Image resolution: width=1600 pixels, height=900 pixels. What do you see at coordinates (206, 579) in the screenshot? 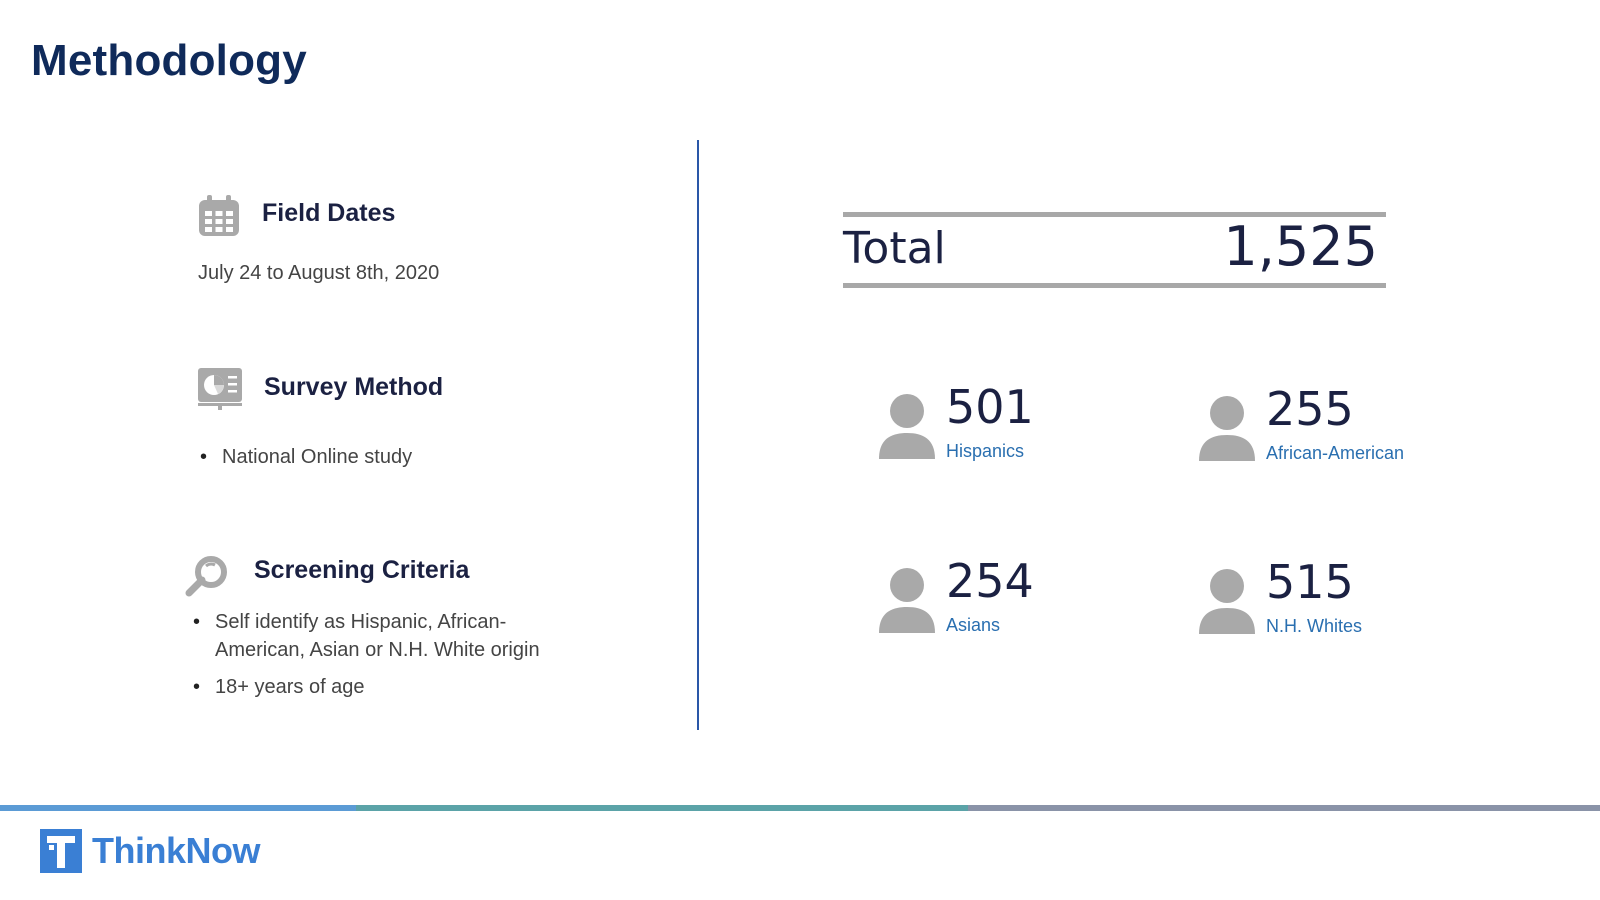
I see `magnifier-icon` at bounding box center [206, 579].